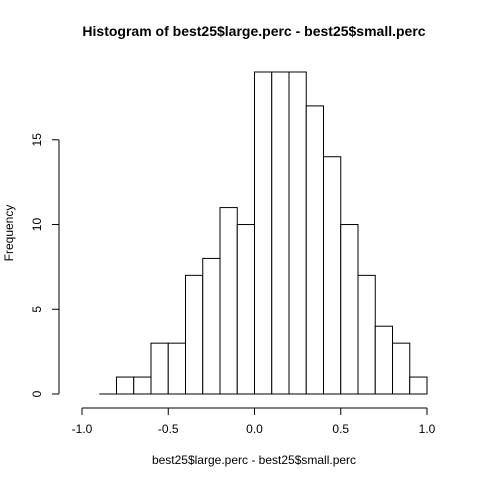 Image resolution: width=480 pixels, height=480 pixels. Describe the element at coordinates (37, 140) in the screenshot. I see `y-tick-label: 15` at that location.